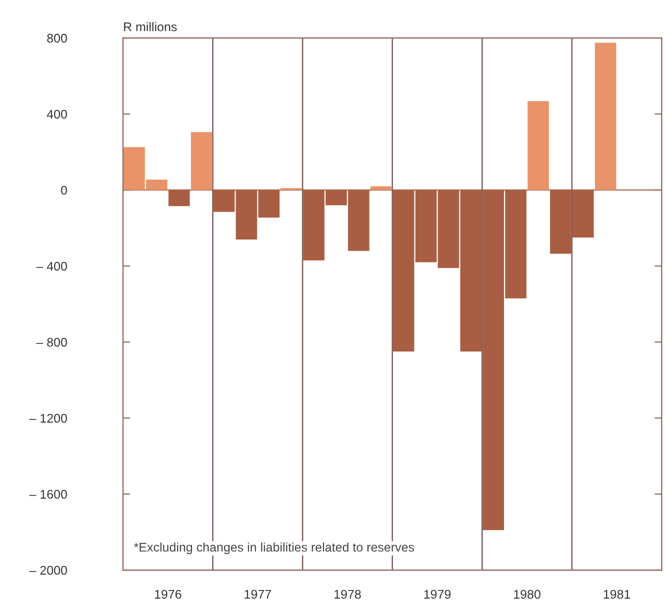  What do you see at coordinates (48, 418) in the screenshot?
I see `y-tick-label: – 1200` at bounding box center [48, 418].